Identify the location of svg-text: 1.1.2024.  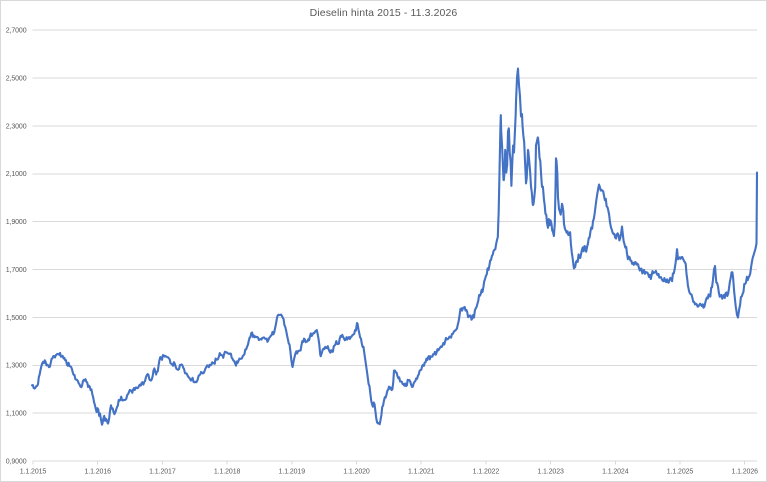
(615, 472).